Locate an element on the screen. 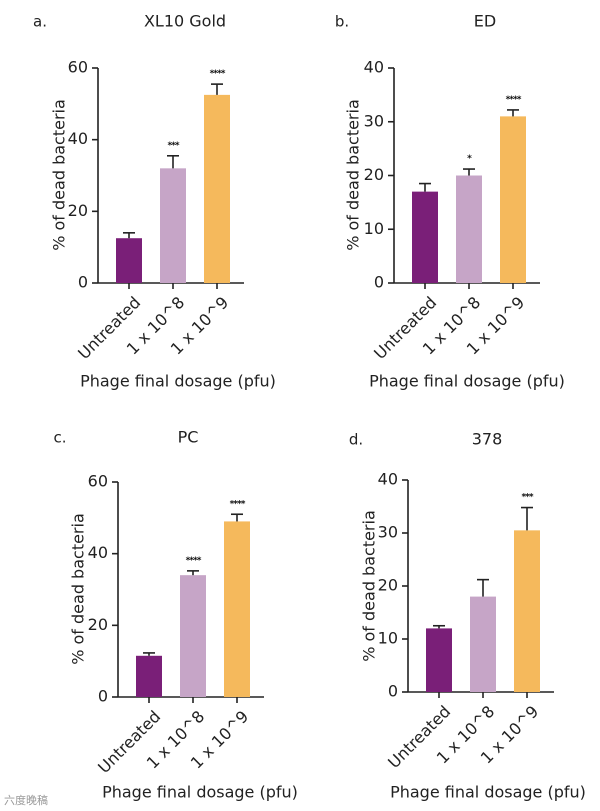 This screenshot has height=811, width=600. panel-label: d. is located at coordinates (356, 440).